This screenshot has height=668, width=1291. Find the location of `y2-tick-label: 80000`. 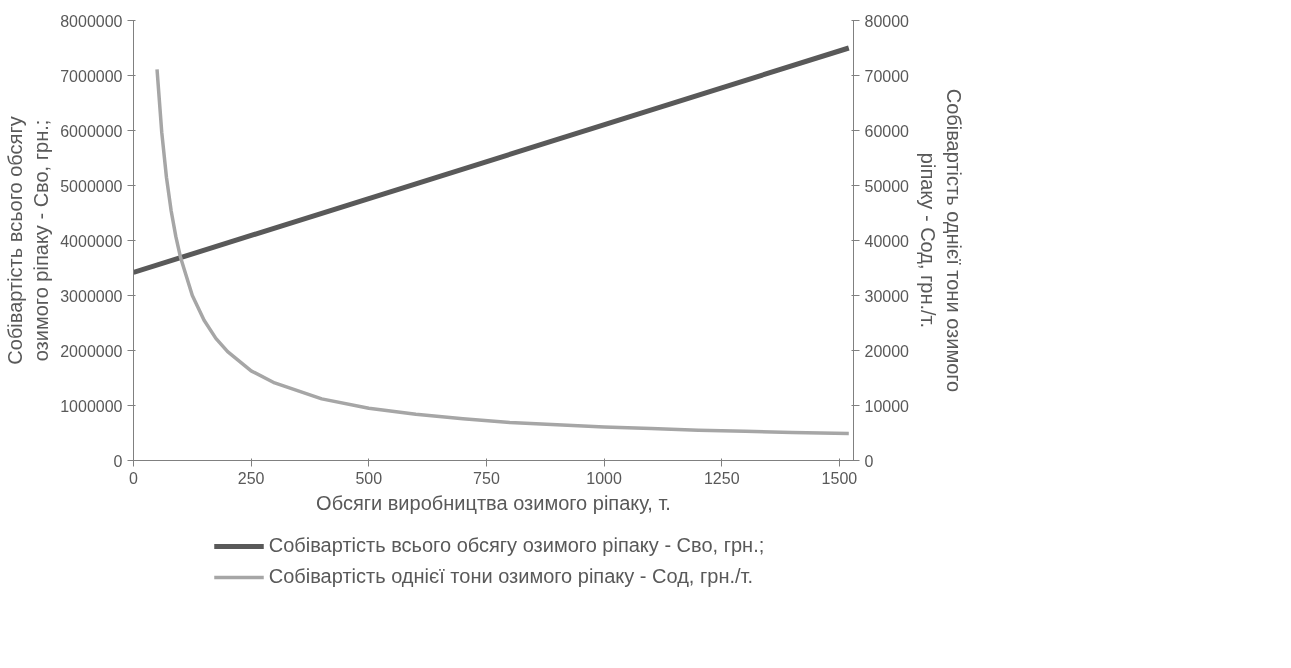

y2-tick-label: 80000 is located at coordinates (887, 21).